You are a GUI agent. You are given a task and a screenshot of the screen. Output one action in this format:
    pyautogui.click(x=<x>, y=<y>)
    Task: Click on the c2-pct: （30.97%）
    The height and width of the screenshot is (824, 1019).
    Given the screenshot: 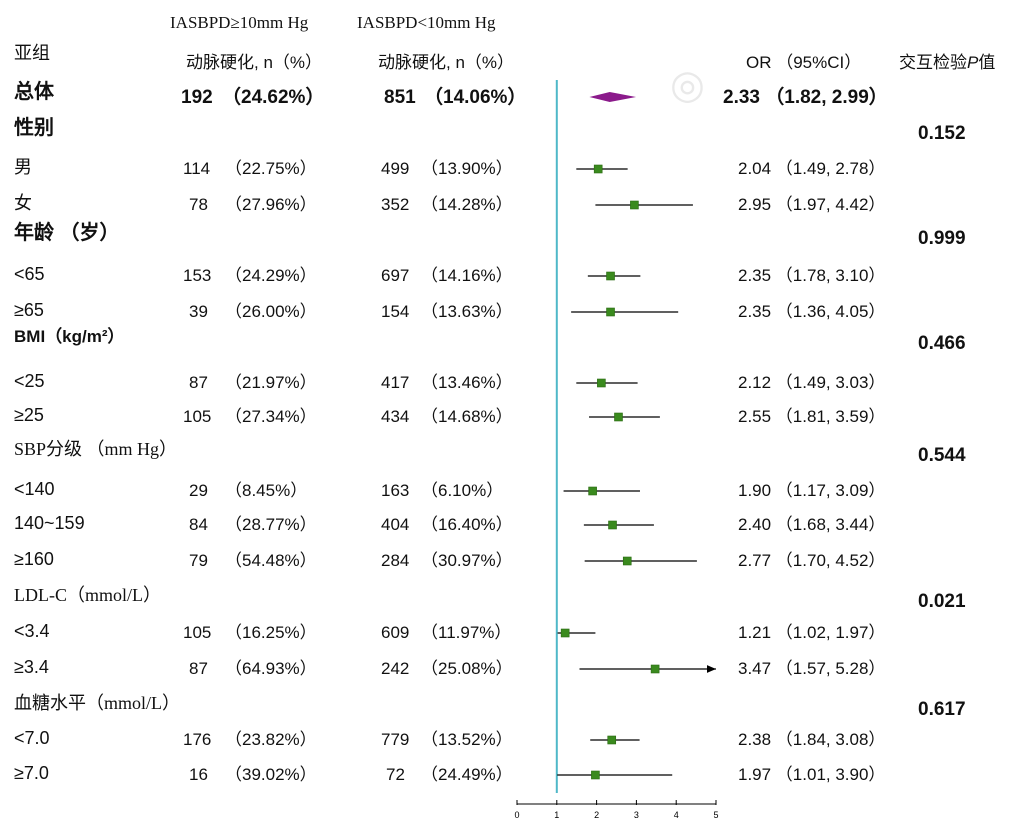 What is the action you would take?
    pyautogui.click(x=467, y=560)
    